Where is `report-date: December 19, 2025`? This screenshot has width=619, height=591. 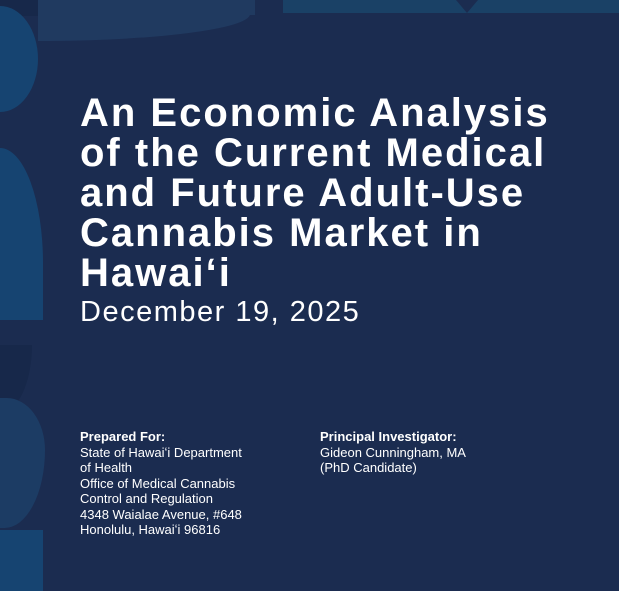 report-date: December 19, 2025 is located at coordinates (220, 312).